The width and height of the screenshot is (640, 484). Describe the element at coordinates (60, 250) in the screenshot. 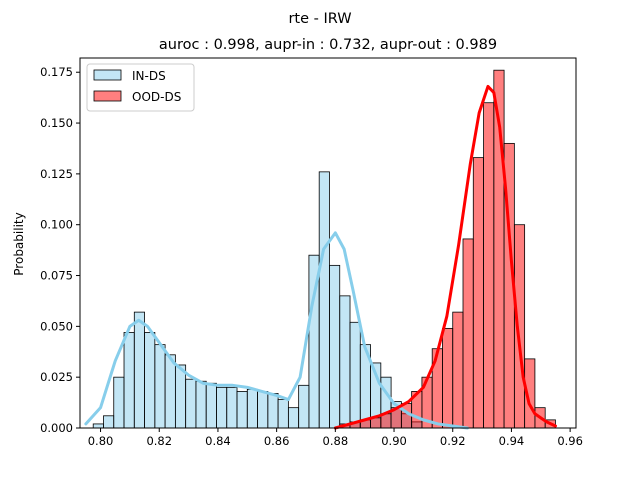

I see `y-axis: 0.000 0.025 0.050 0.075 0.100 0.125 0.150 0.175` at that location.